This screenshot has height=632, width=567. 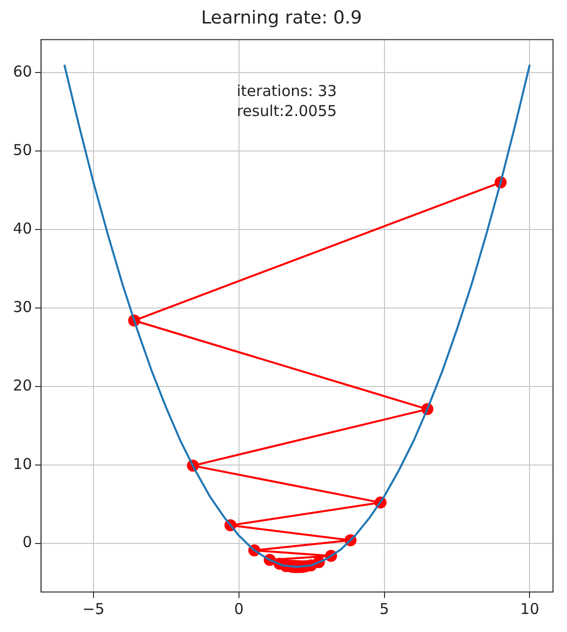 I want to click on annotation: iterations: 33, so click(x=286, y=91).